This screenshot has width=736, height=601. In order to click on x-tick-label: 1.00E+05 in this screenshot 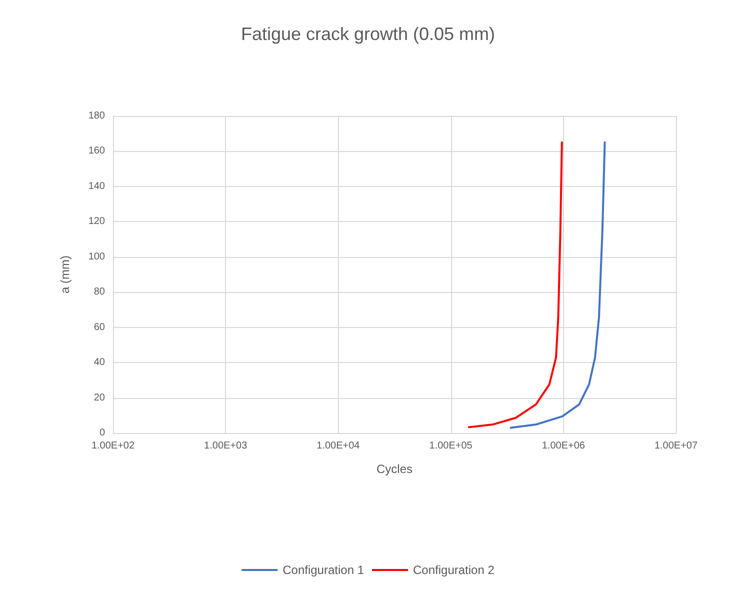, I will do `click(451, 446)`.